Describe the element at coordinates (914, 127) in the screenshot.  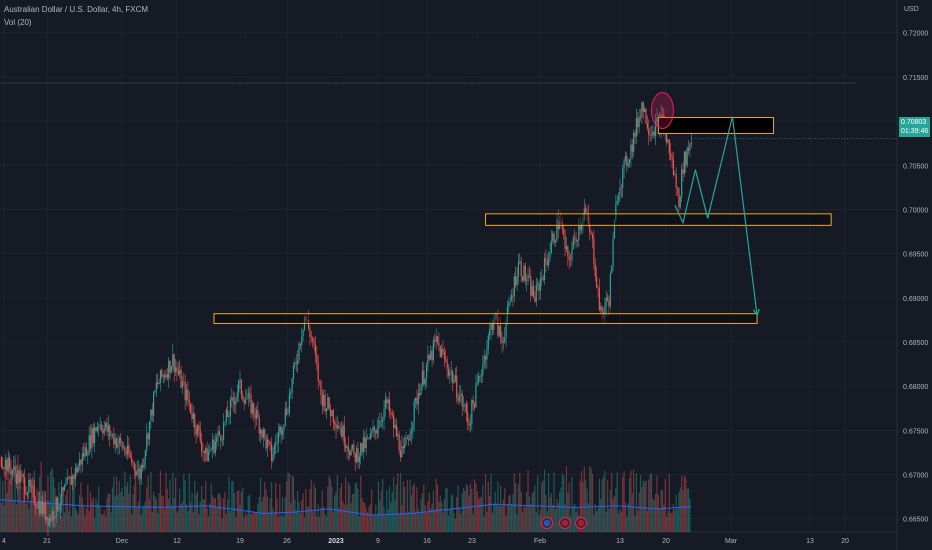
I see `current-price-tag: 0.70803 01:39:46` at that location.